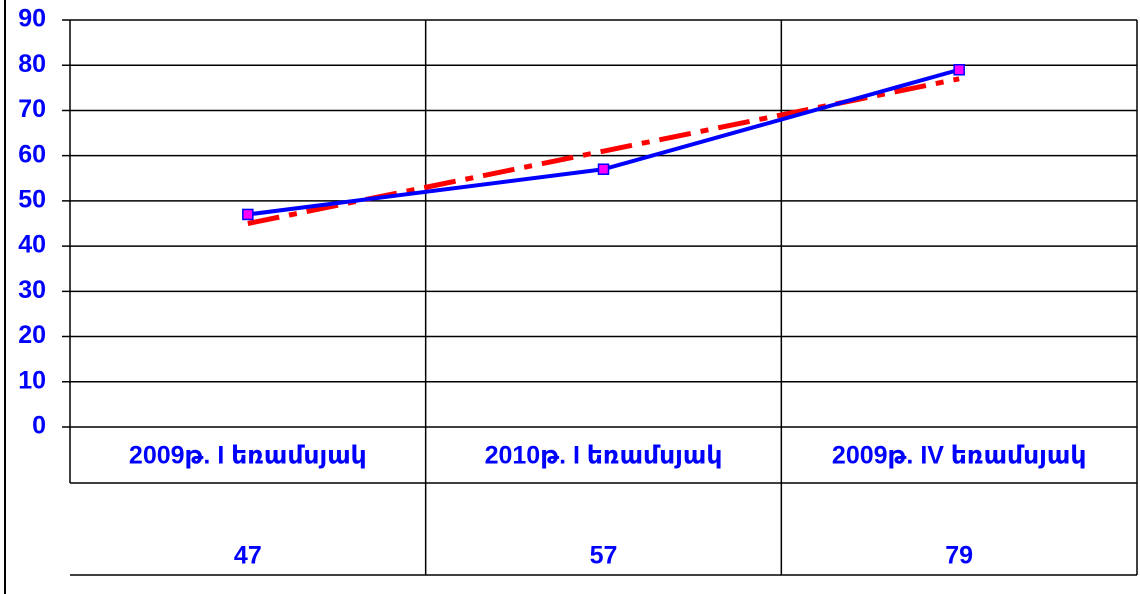 This screenshot has width=1140, height=594. What do you see at coordinates (32, 64) in the screenshot?
I see `y-tick-label: 80` at bounding box center [32, 64].